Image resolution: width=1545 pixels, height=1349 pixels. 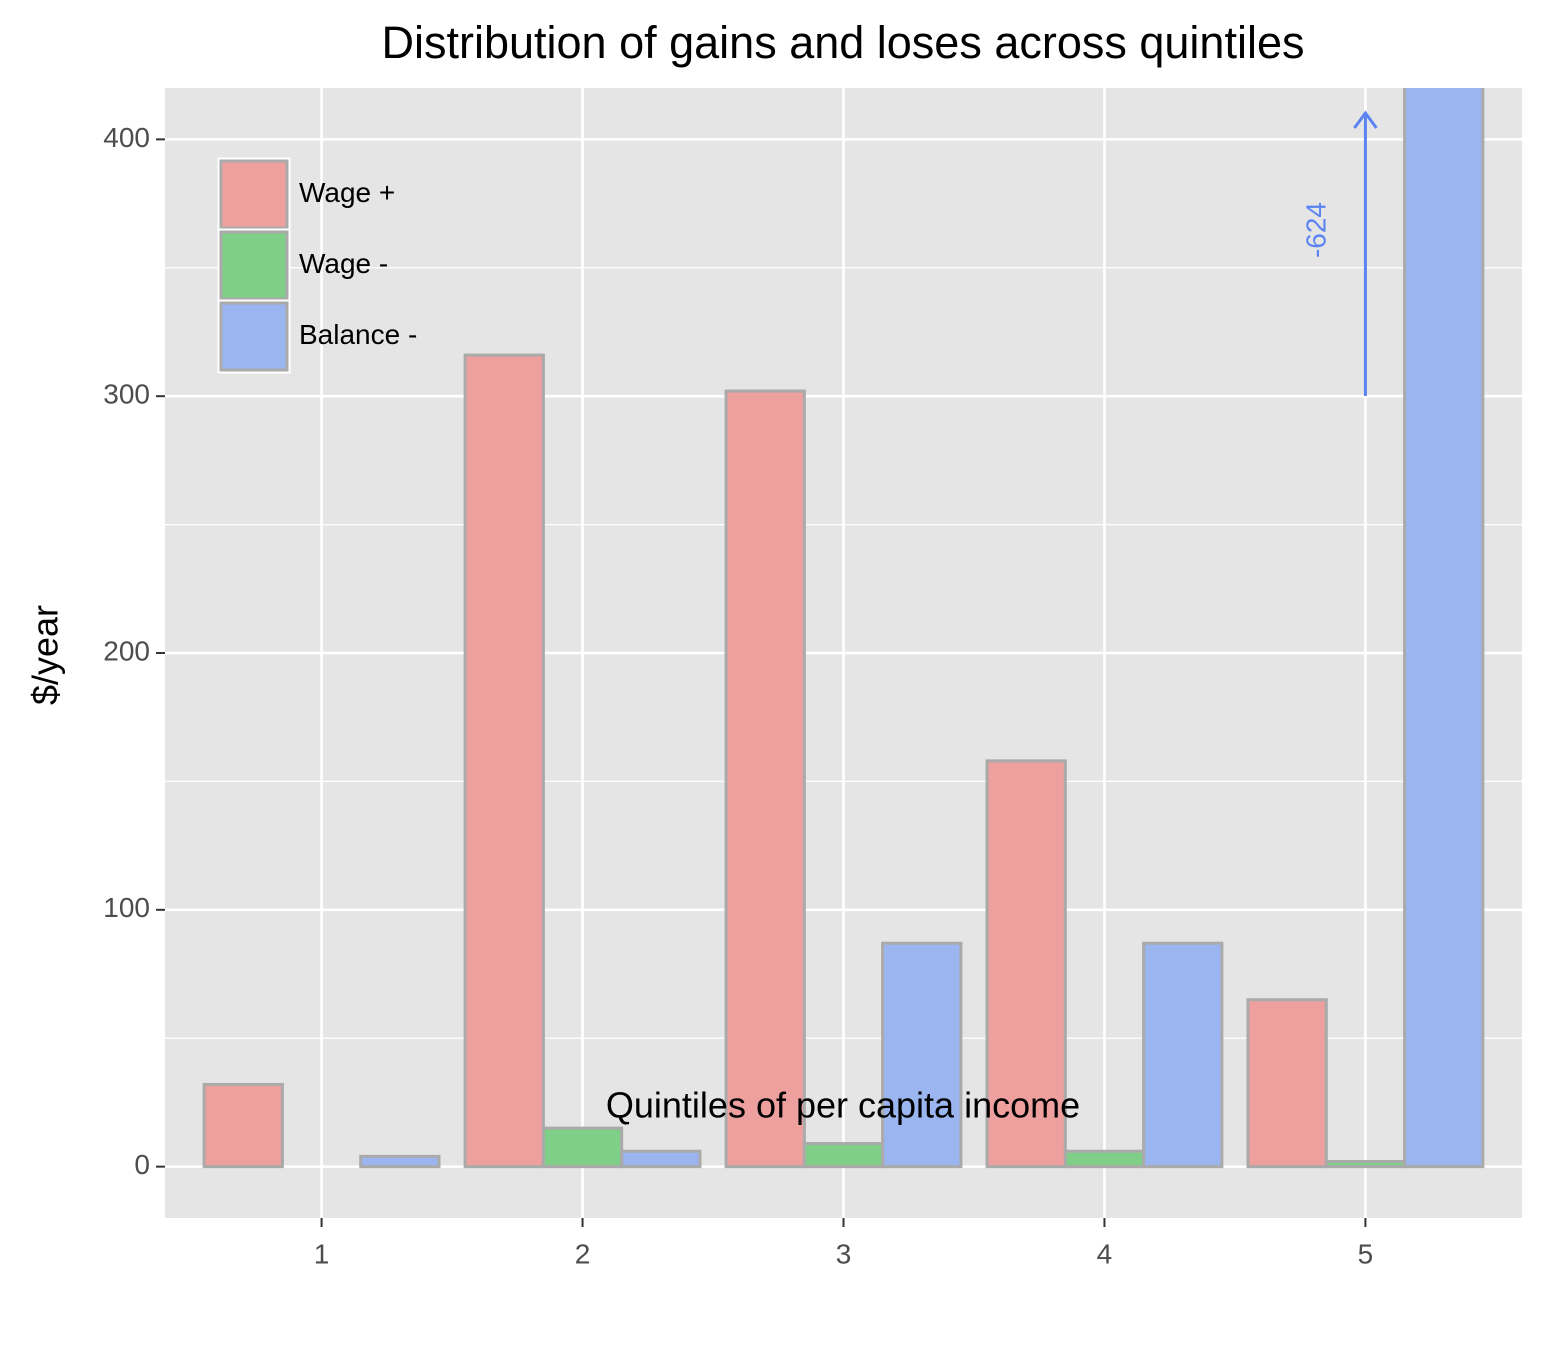 What do you see at coordinates (322, 1253) in the screenshot?
I see `x-tick-label: 1` at bounding box center [322, 1253].